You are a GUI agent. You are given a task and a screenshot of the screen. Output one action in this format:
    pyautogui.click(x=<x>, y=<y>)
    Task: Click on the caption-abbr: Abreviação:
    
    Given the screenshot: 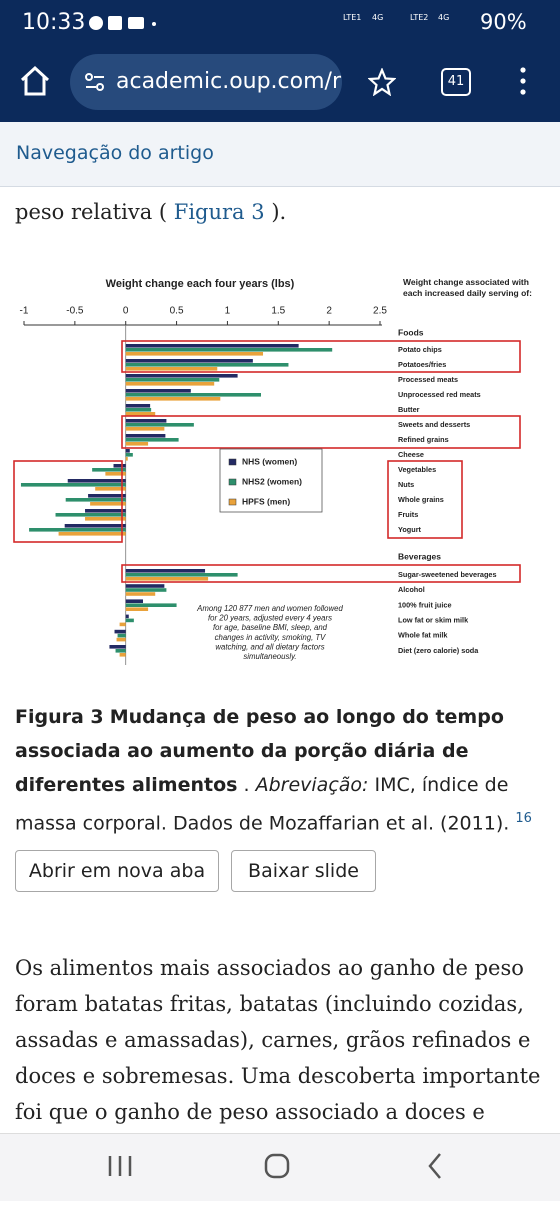 What is the action you would take?
    pyautogui.click(x=312, y=785)
    